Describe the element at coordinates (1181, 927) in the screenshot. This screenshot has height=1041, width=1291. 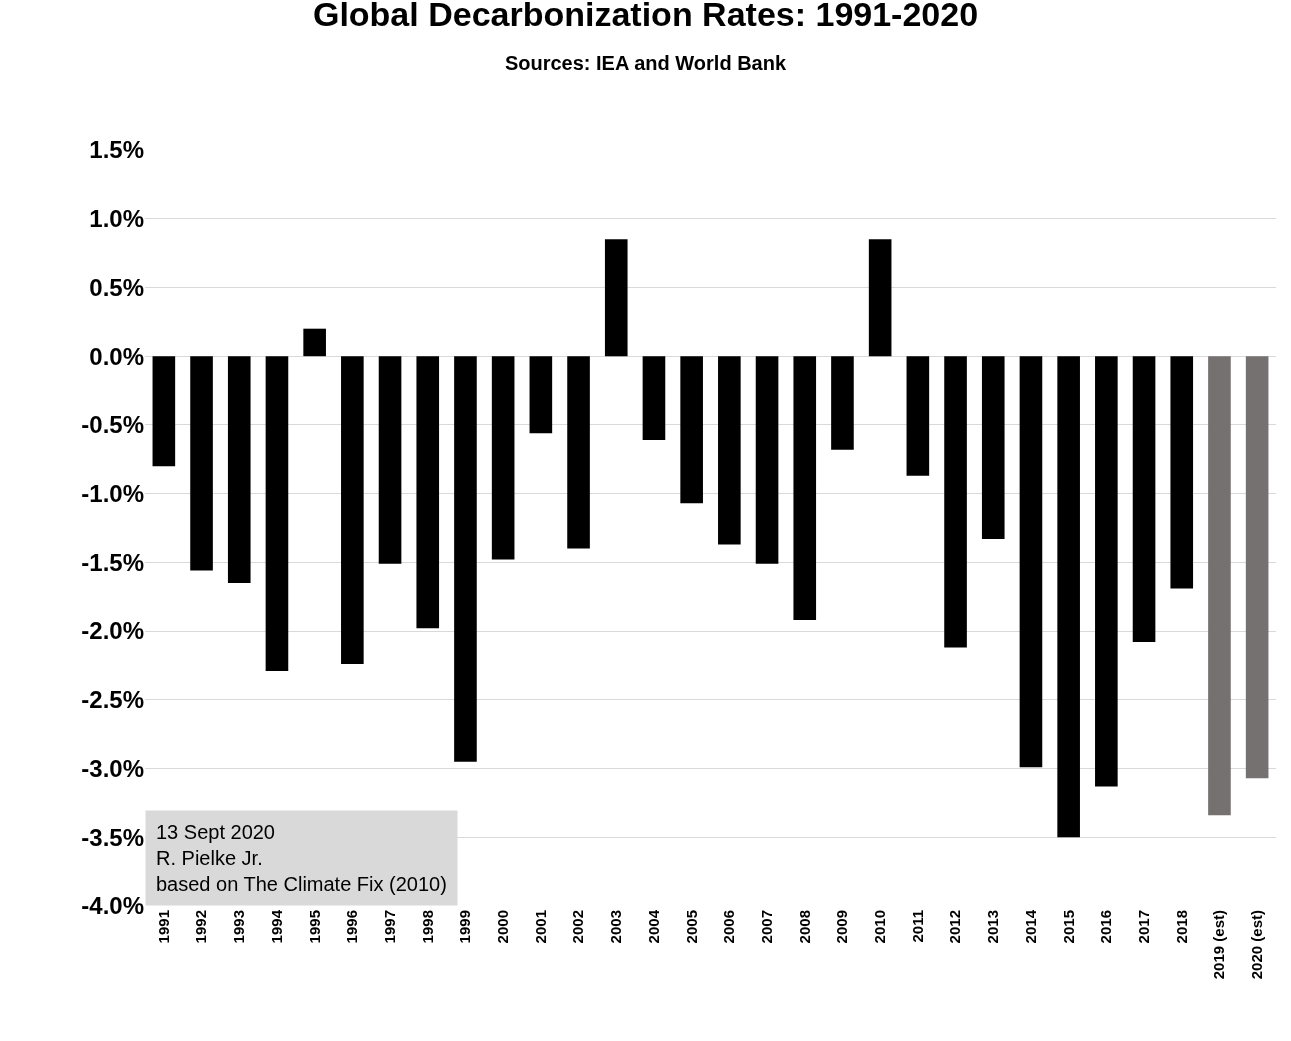
I see `x-tick-label: 2018` at that location.